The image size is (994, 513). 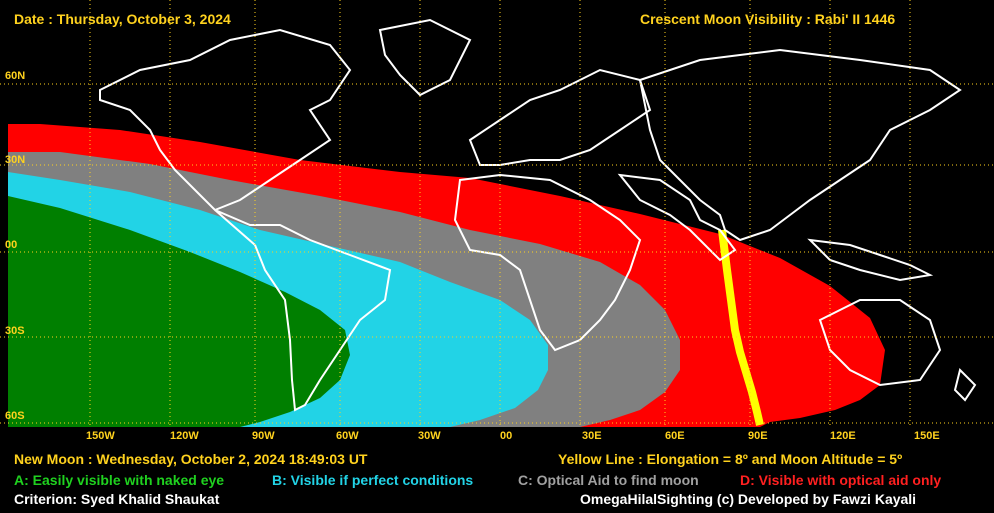 I want to click on lat-label-00: 00, so click(x=11, y=245).